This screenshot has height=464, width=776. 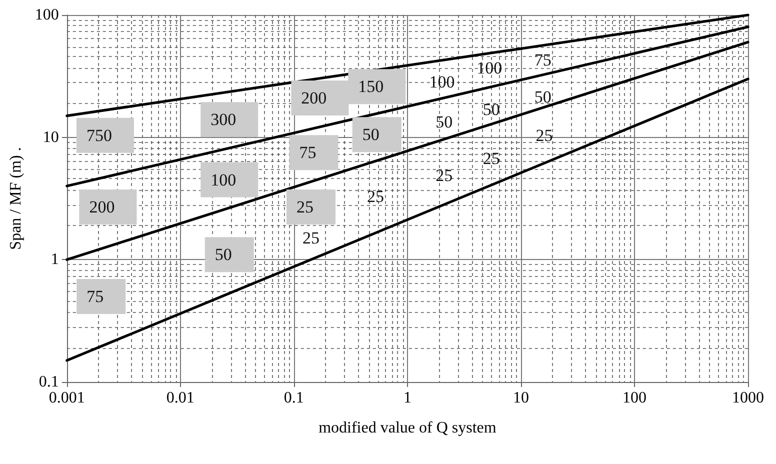 I want to click on x-tick-label: 0.1, so click(x=294, y=398).